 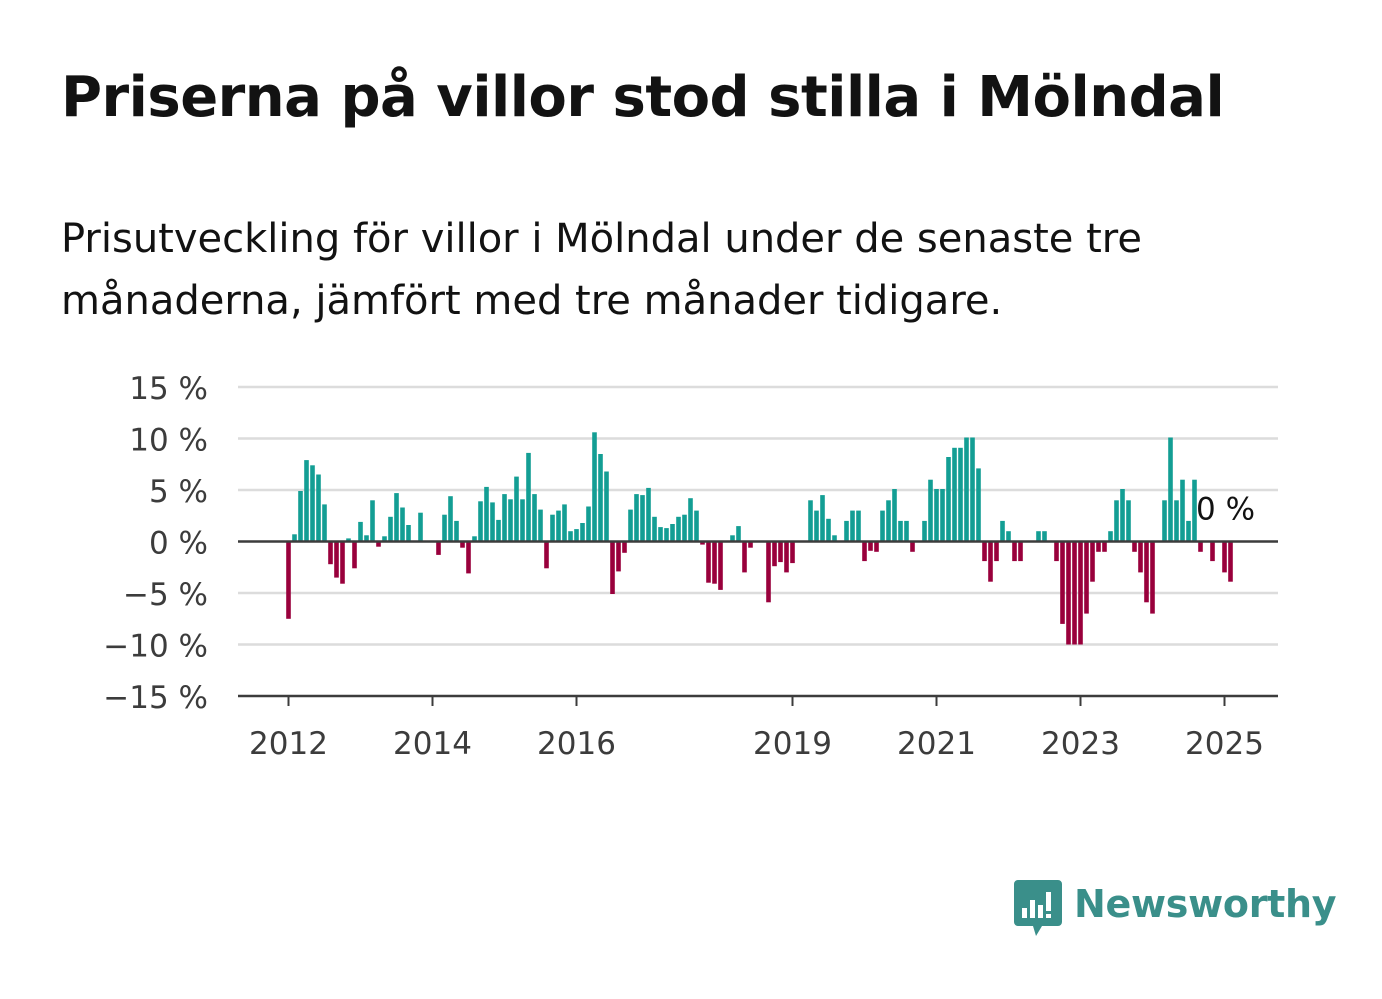 I want to click on x-tick-label: 2012, so click(x=288, y=744).